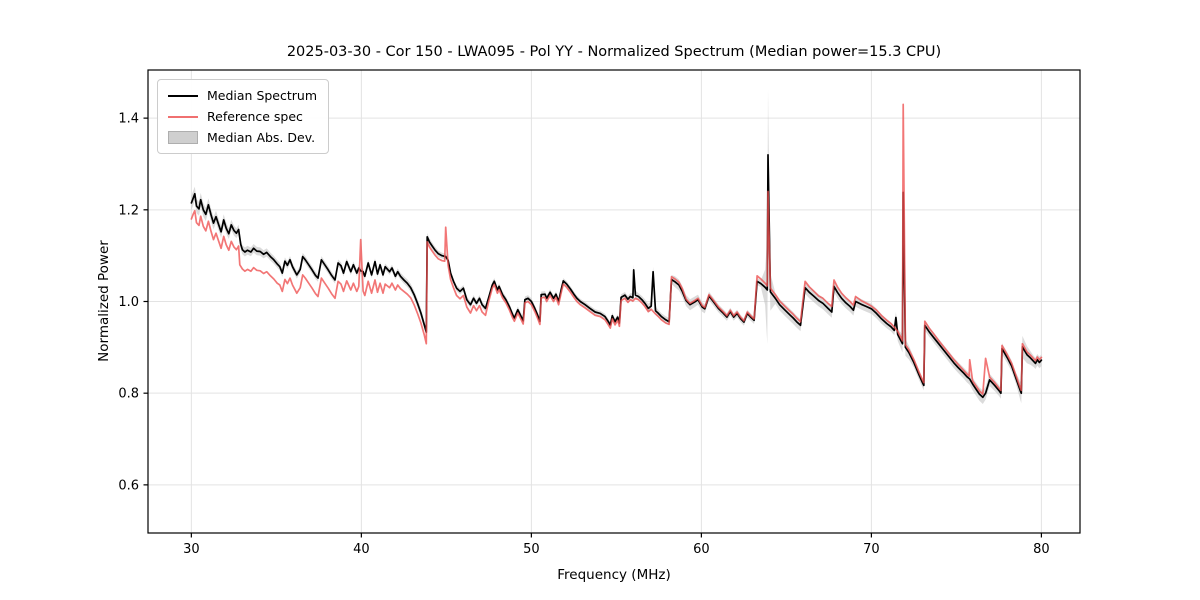 The image size is (1200, 600). Describe the element at coordinates (128, 210) in the screenshot. I see `y-tick-label: 1.2` at that location.